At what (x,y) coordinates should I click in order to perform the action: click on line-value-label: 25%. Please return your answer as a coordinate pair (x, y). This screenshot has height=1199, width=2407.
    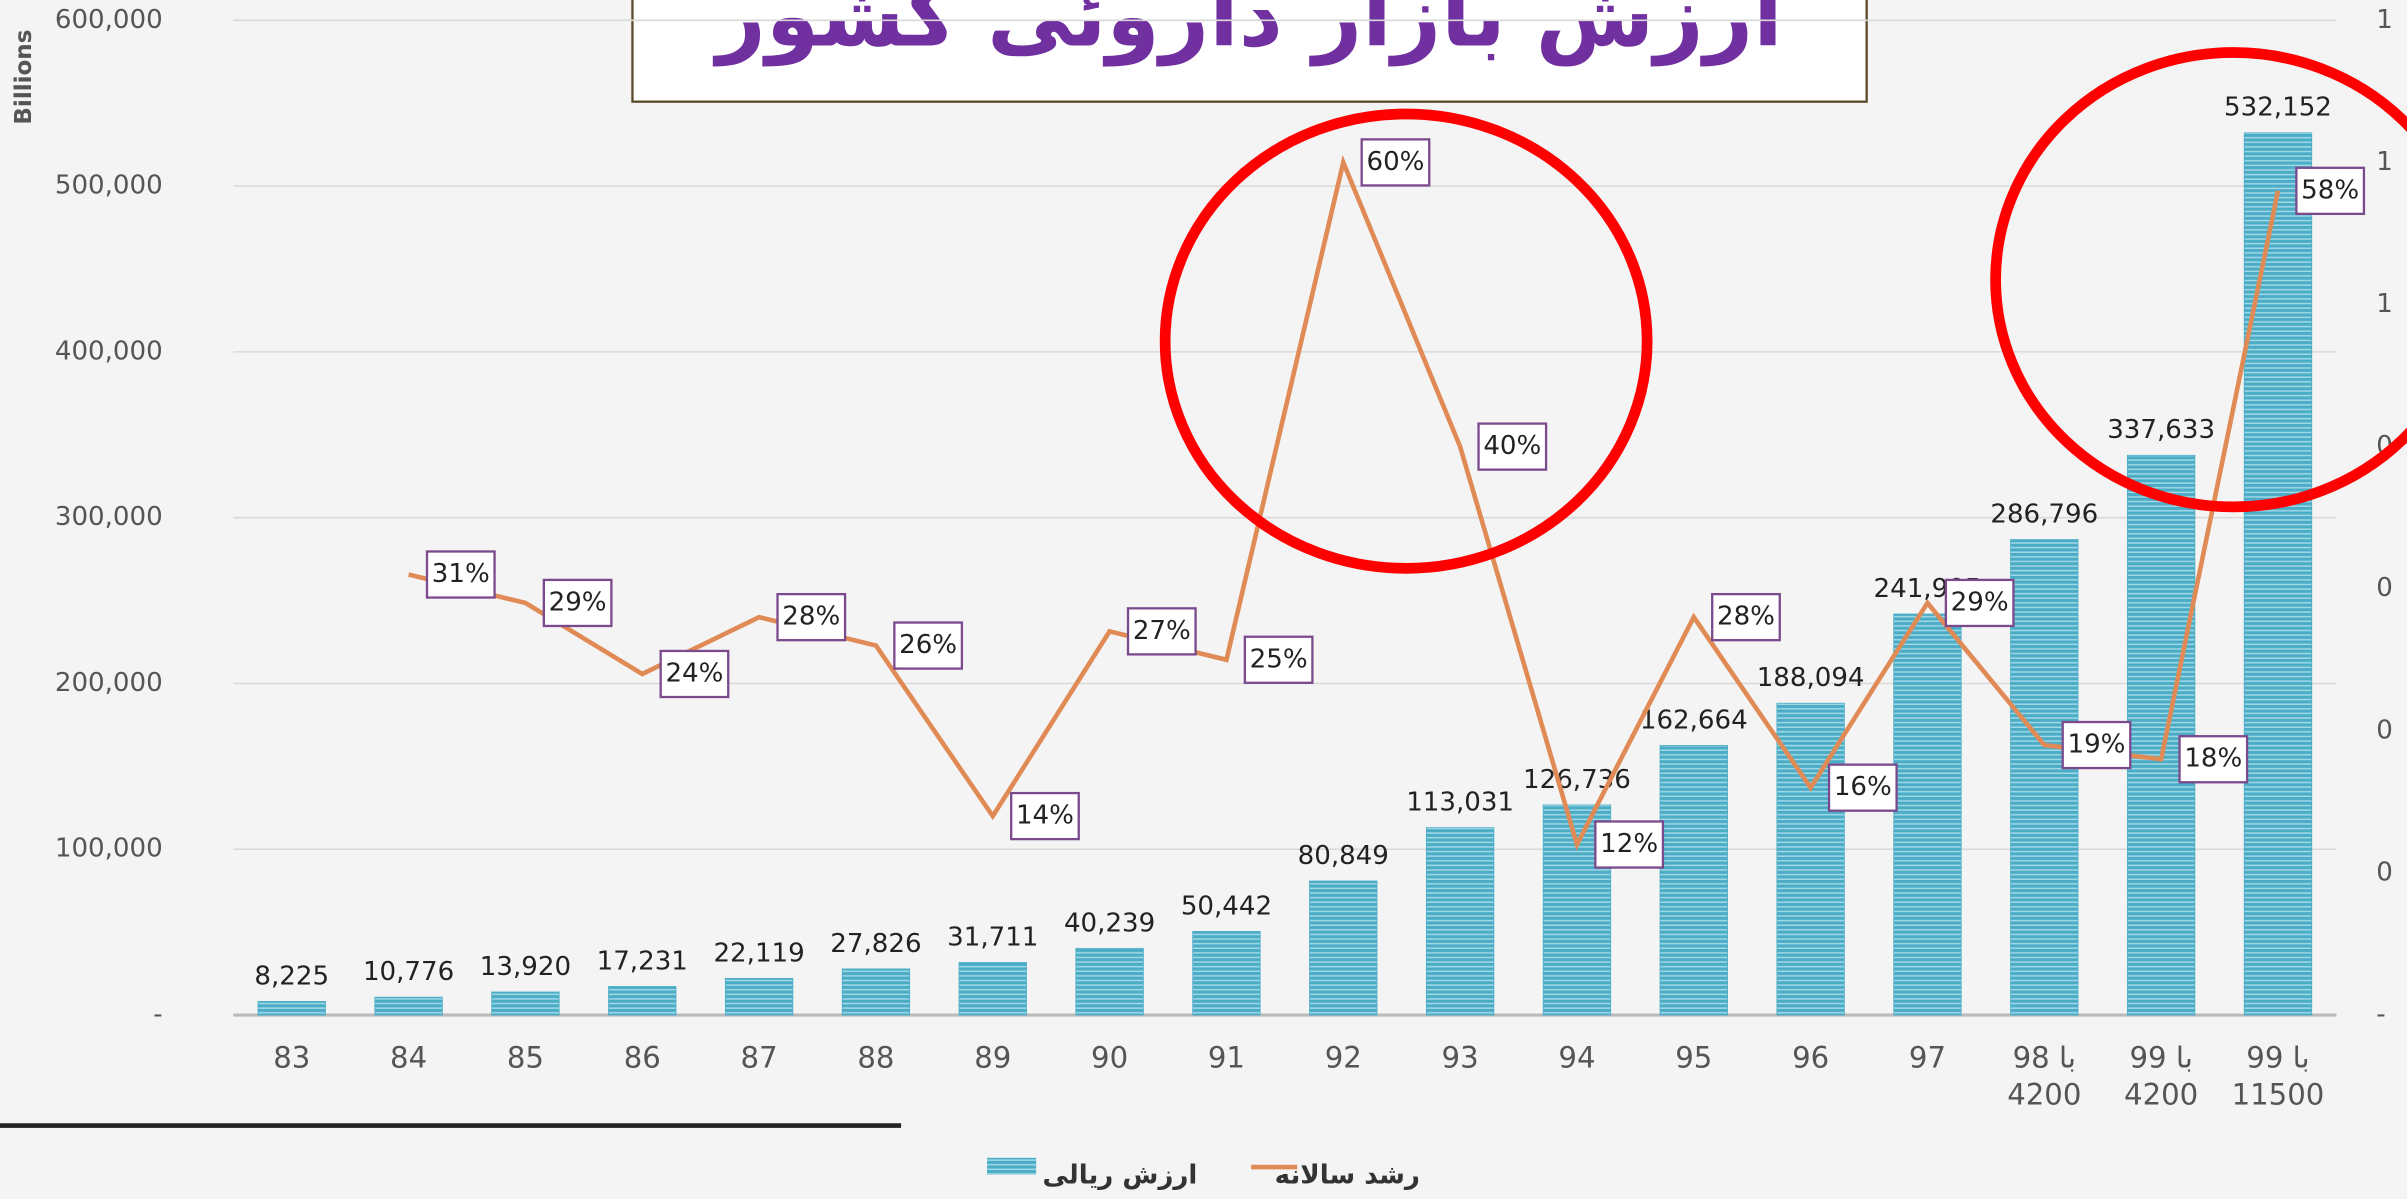
    Looking at the image, I should click on (1279, 659).